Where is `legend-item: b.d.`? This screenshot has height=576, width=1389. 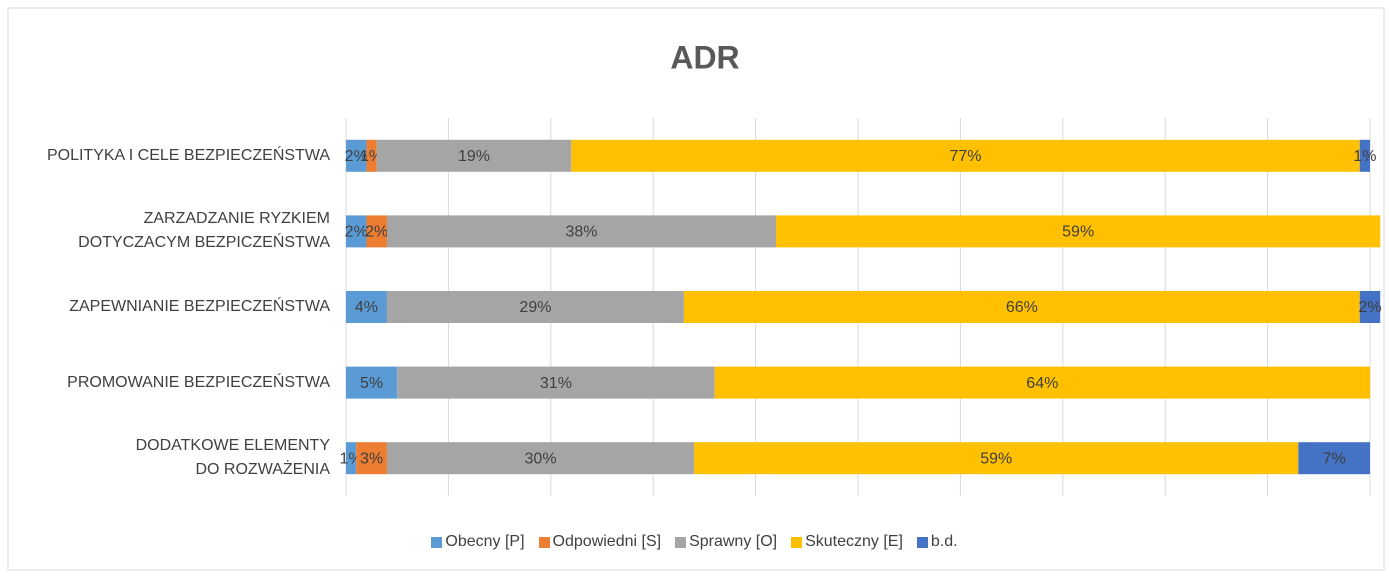 legend-item: b.d. is located at coordinates (937, 542).